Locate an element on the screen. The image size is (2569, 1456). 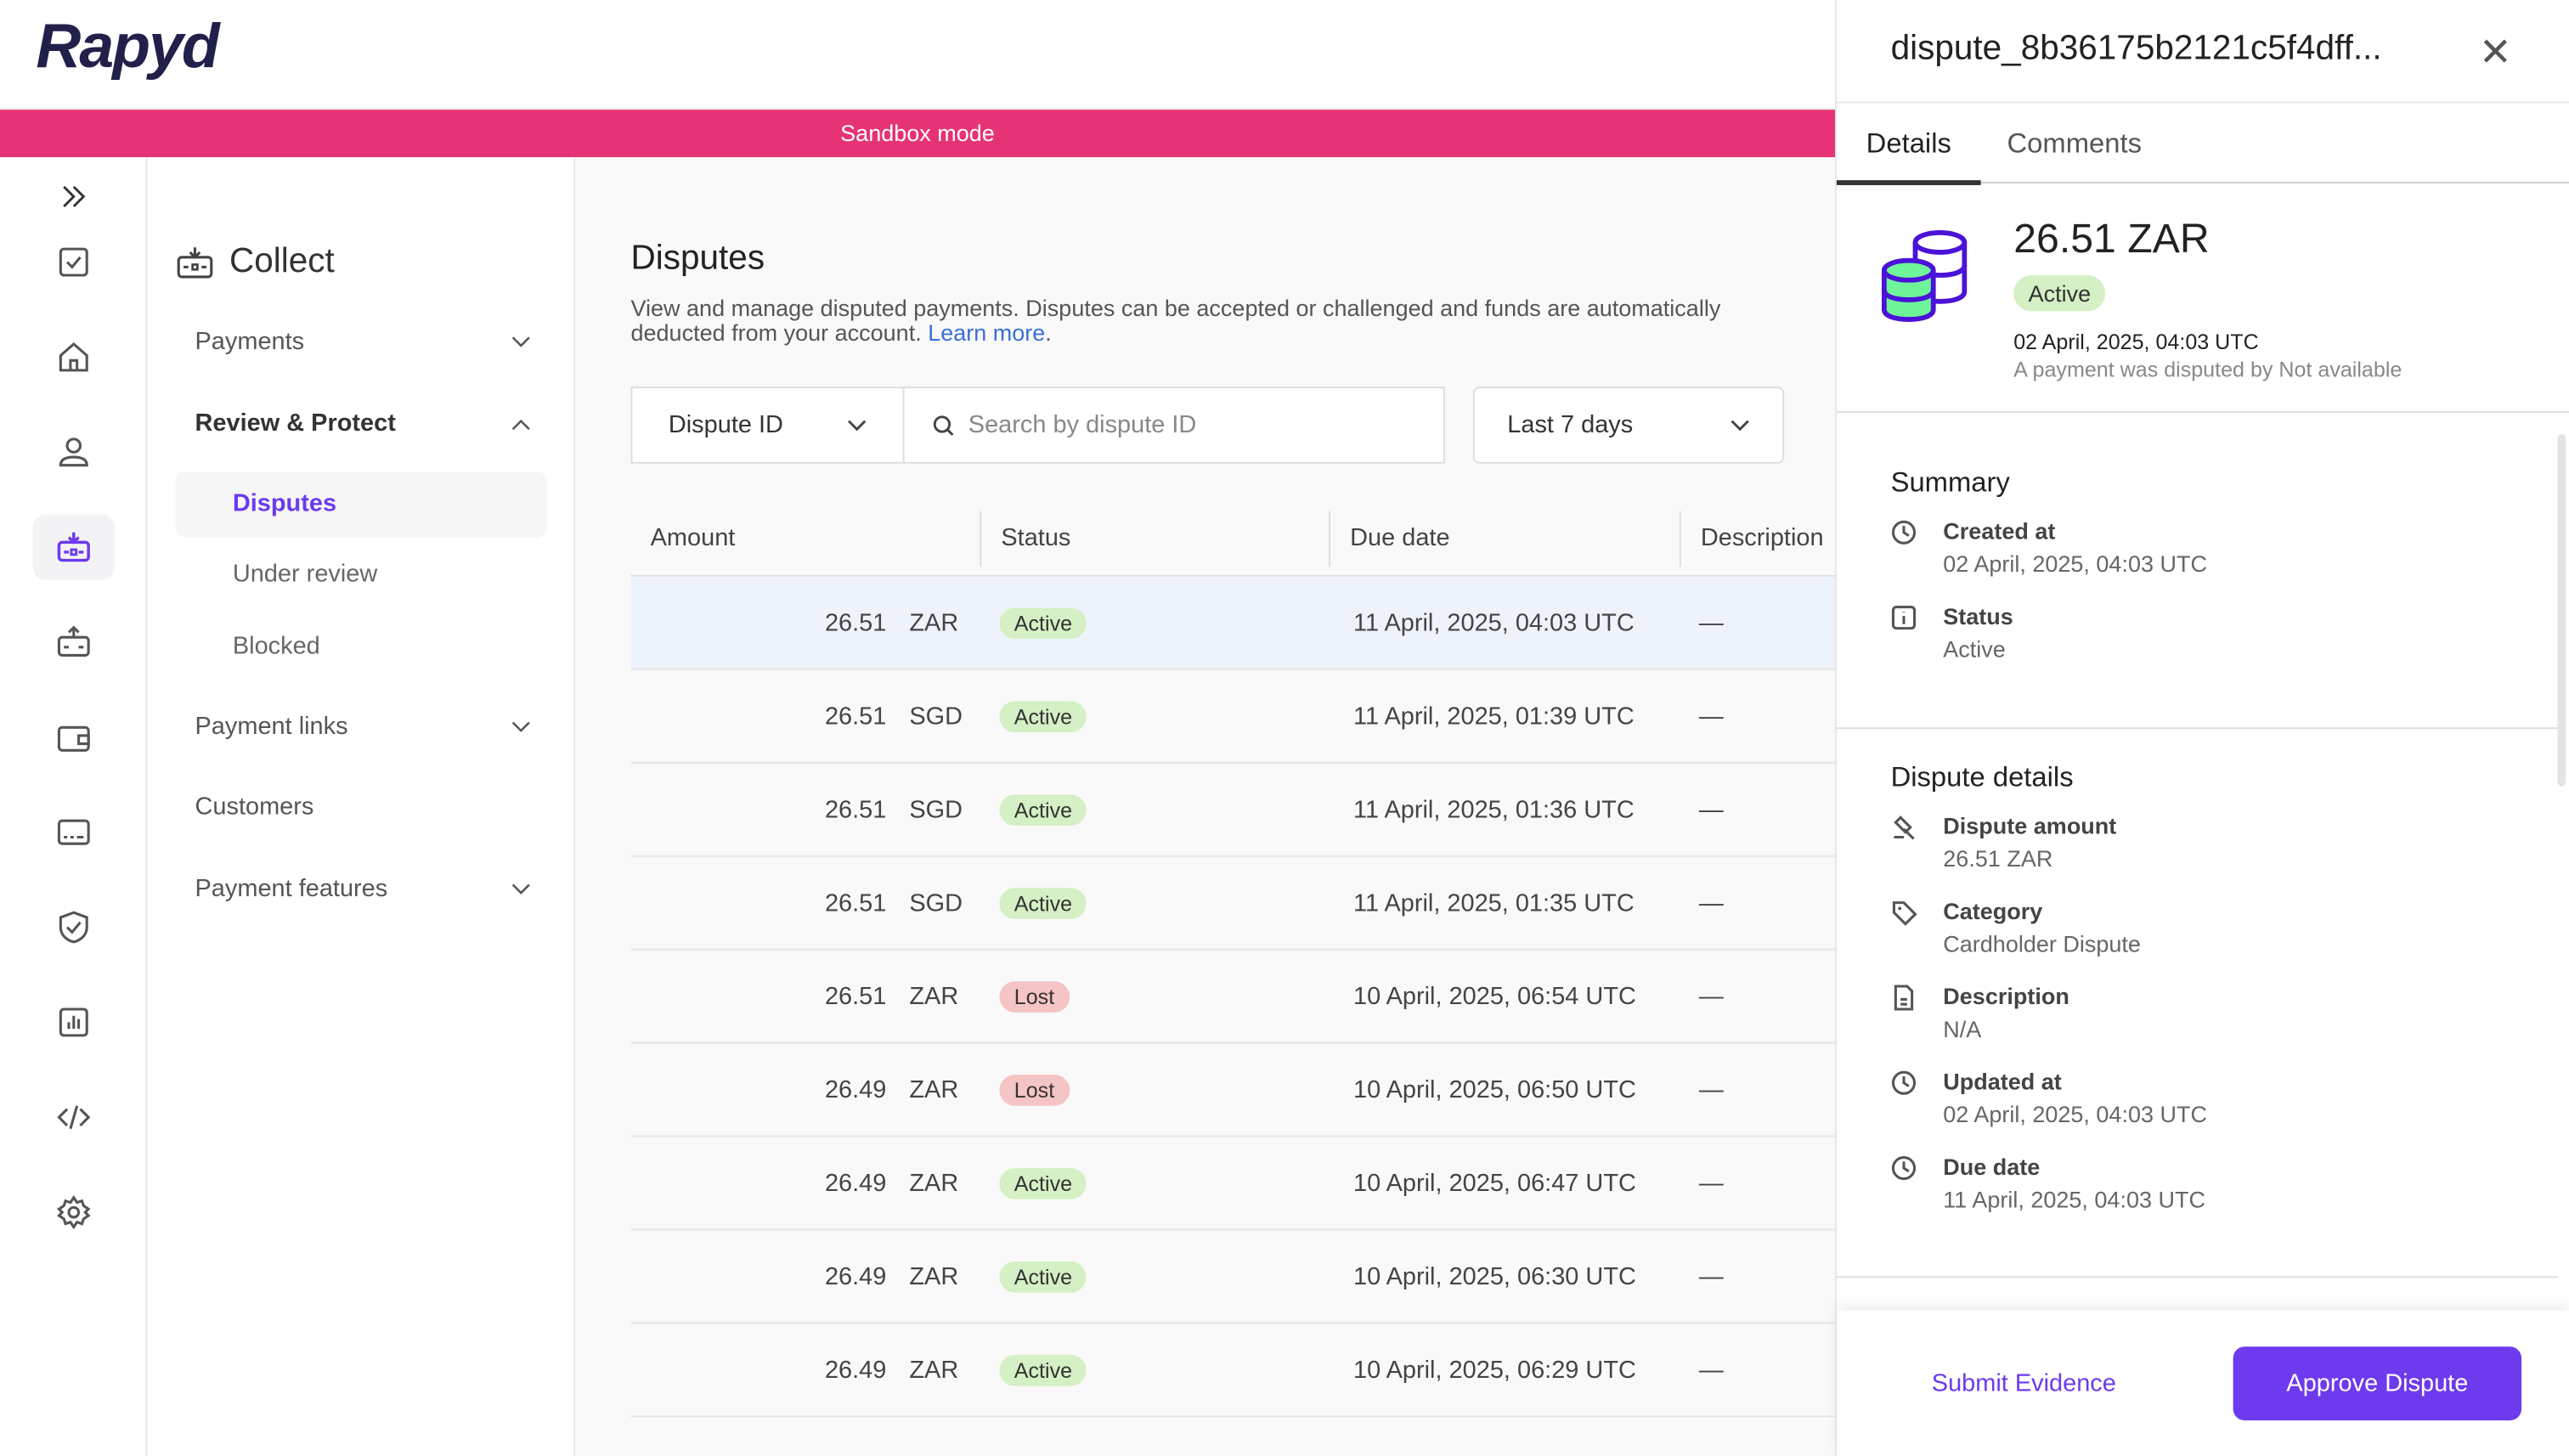
wallet-icon is located at coordinates (74, 738).